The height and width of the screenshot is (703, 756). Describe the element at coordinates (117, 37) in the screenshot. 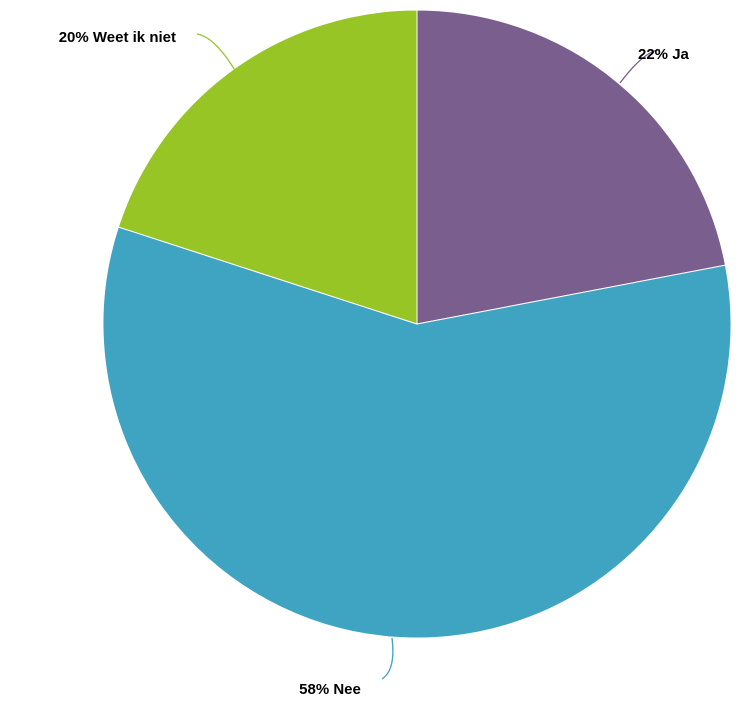

I see `data-label-weet-ik-niet: 20% Weet ik niet` at that location.